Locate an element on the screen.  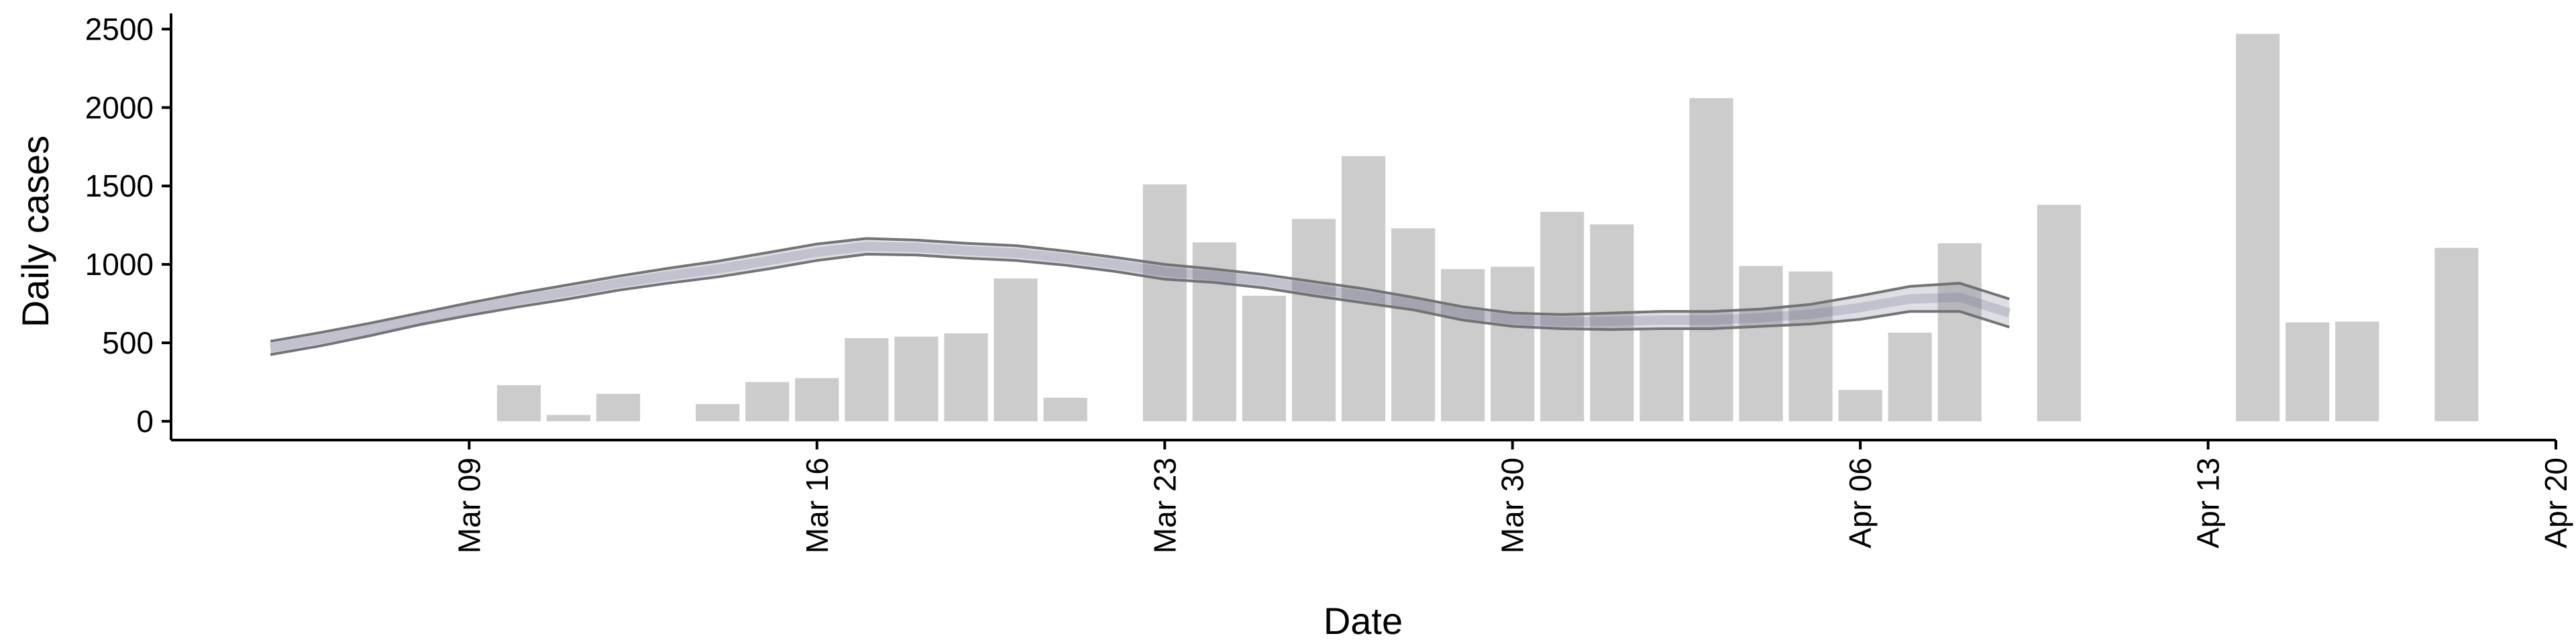
estimate-upper-line is located at coordinates (1140, 290).